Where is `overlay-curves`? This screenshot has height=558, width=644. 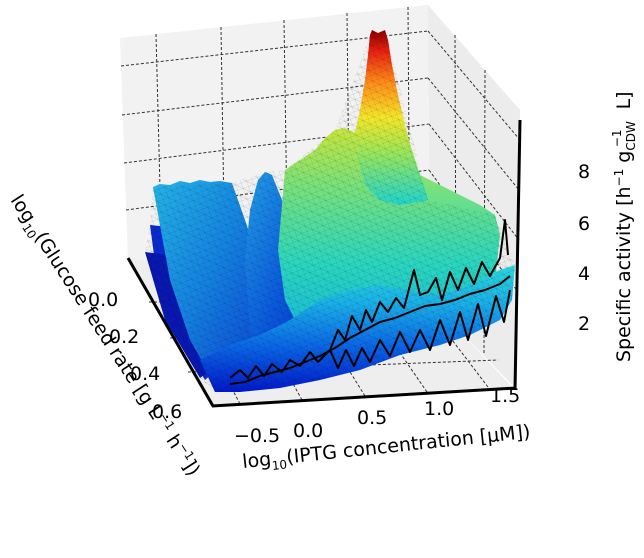 overlay-curves is located at coordinates (370, 302).